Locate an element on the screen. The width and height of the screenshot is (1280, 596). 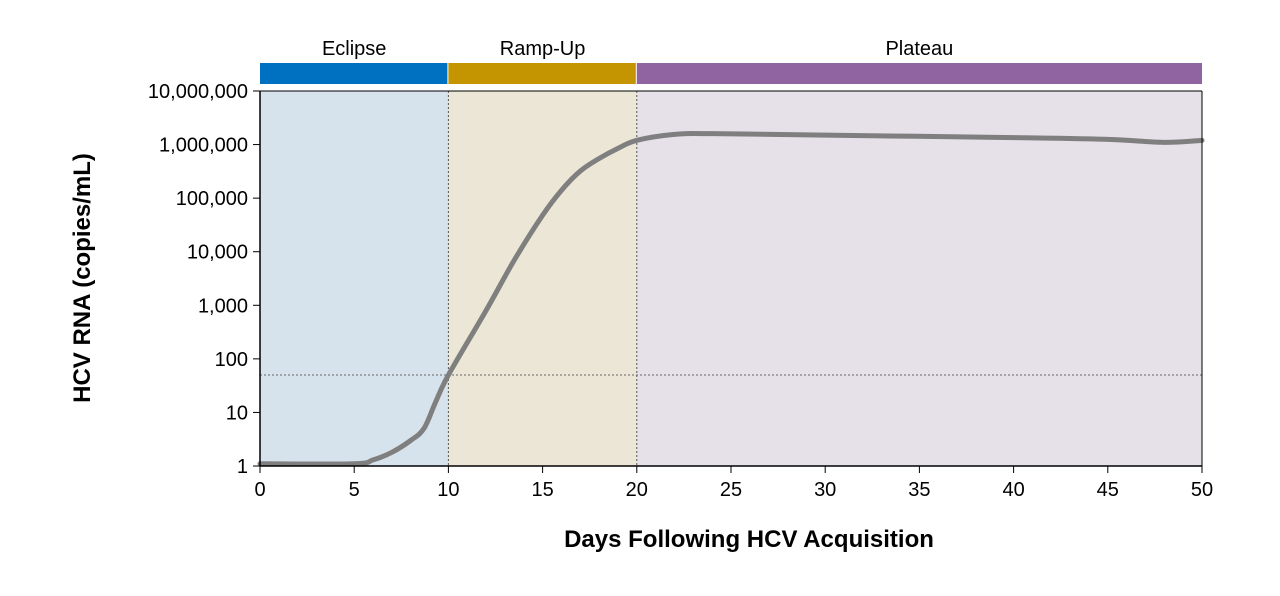
y-tick-label: 1,000,000 is located at coordinates (203, 146).